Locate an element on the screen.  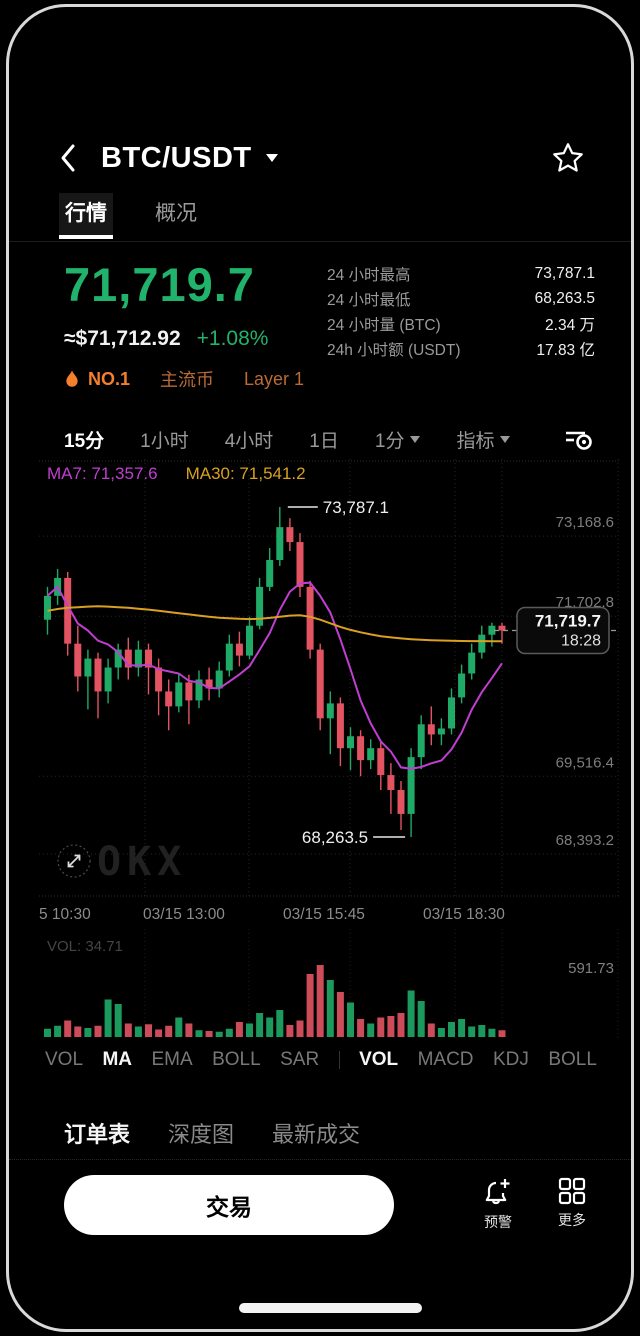
rank-badge: NO.1 is located at coordinates (97, 379).